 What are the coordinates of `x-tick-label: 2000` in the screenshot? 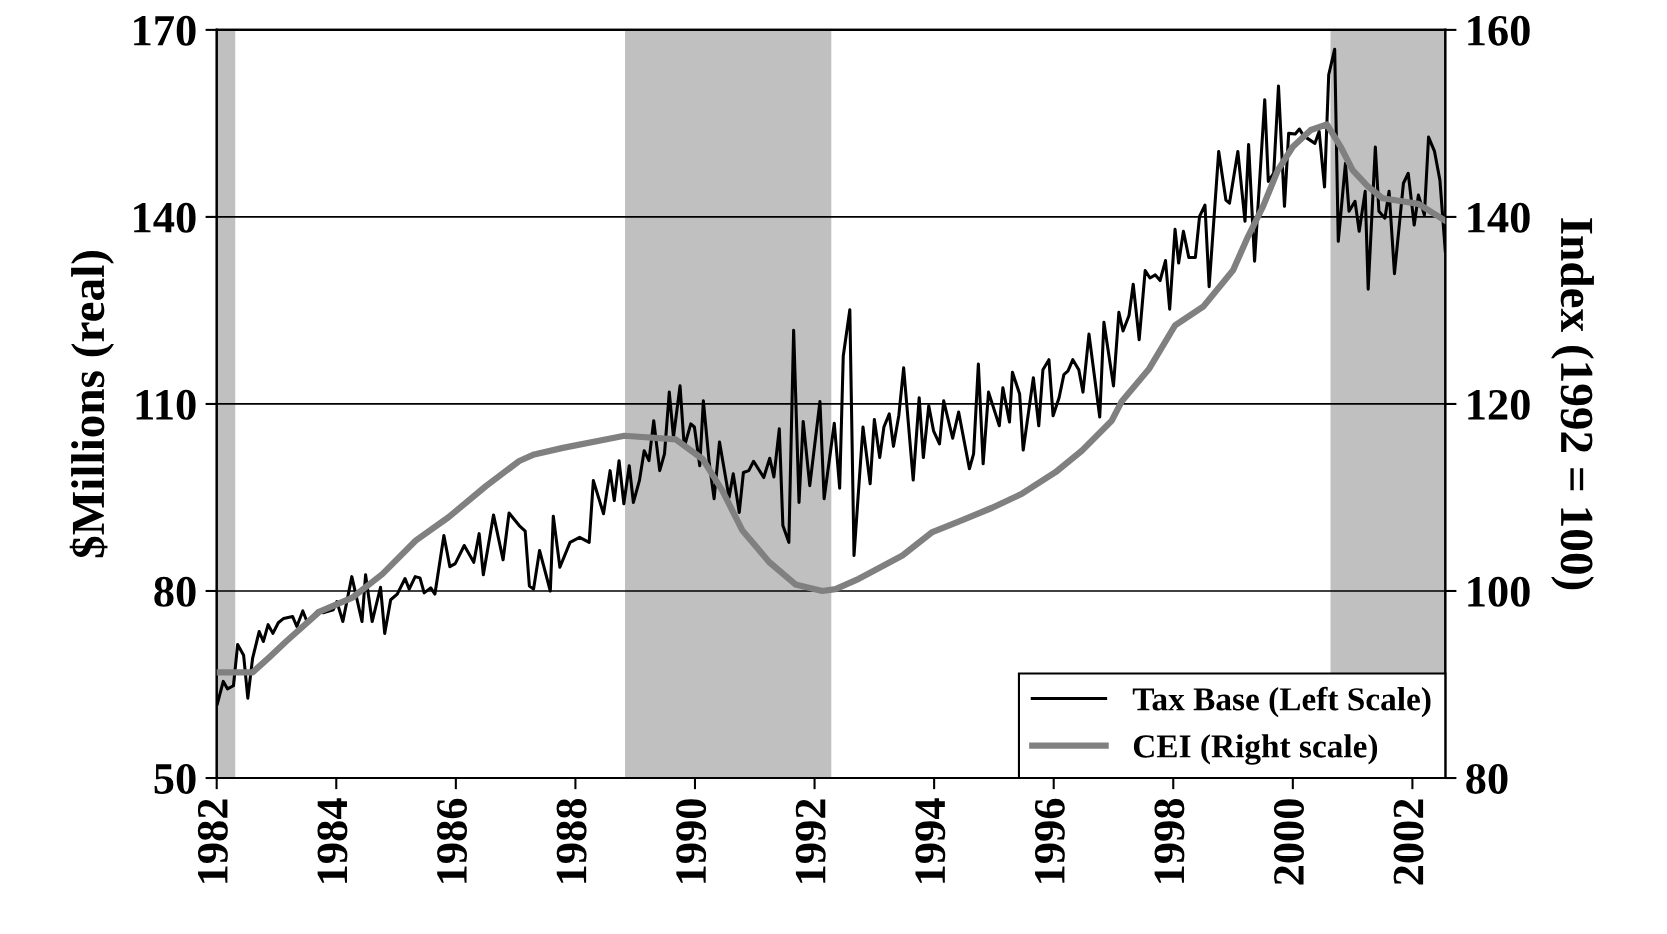 It's located at (1288, 842).